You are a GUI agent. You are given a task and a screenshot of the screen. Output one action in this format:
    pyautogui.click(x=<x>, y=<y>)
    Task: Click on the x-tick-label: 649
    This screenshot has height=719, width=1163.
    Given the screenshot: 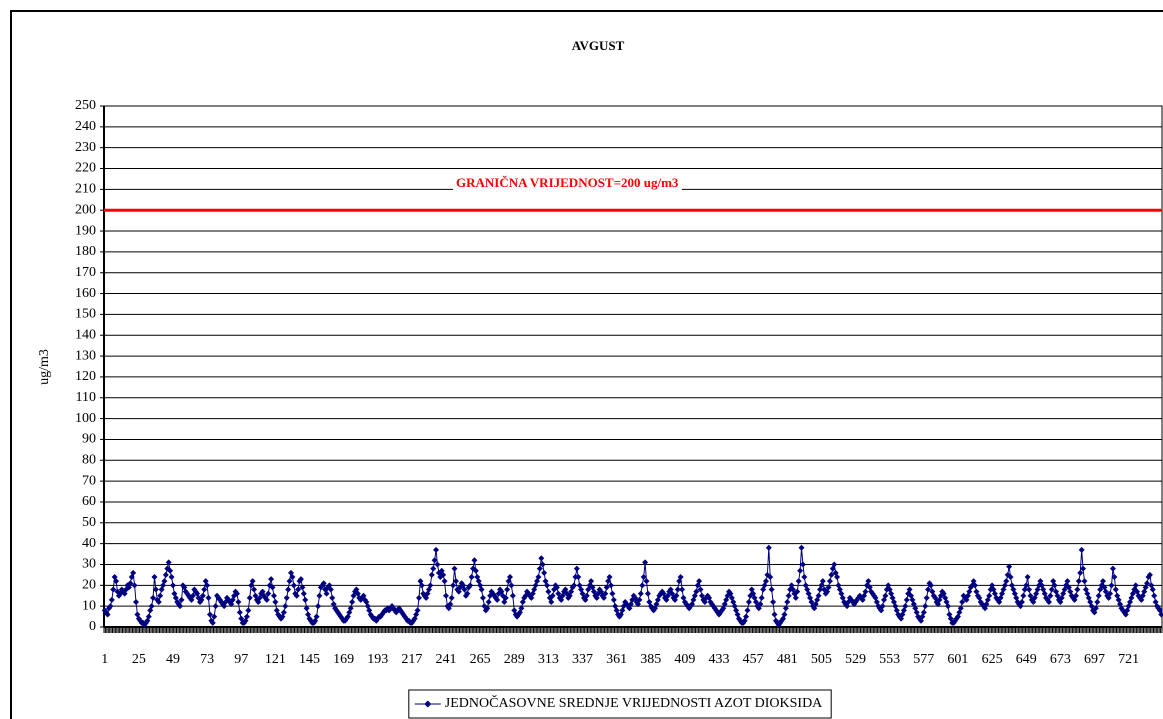 What is the action you would take?
    pyautogui.click(x=1026, y=659)
    